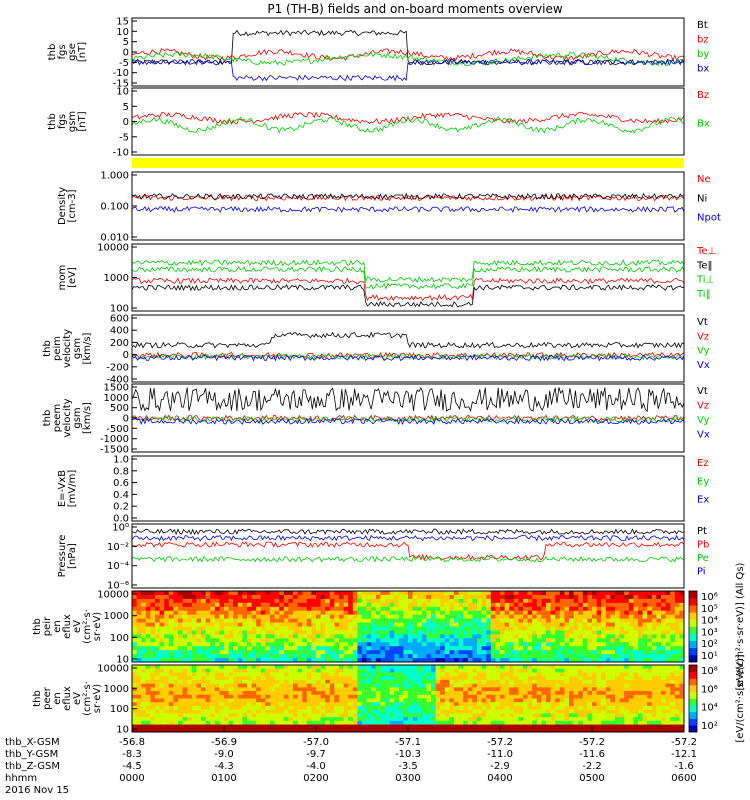  Describe the element at coordinates (97, 626) in the screenshot. I see `ylabel-line: sr·eV)` at that location.